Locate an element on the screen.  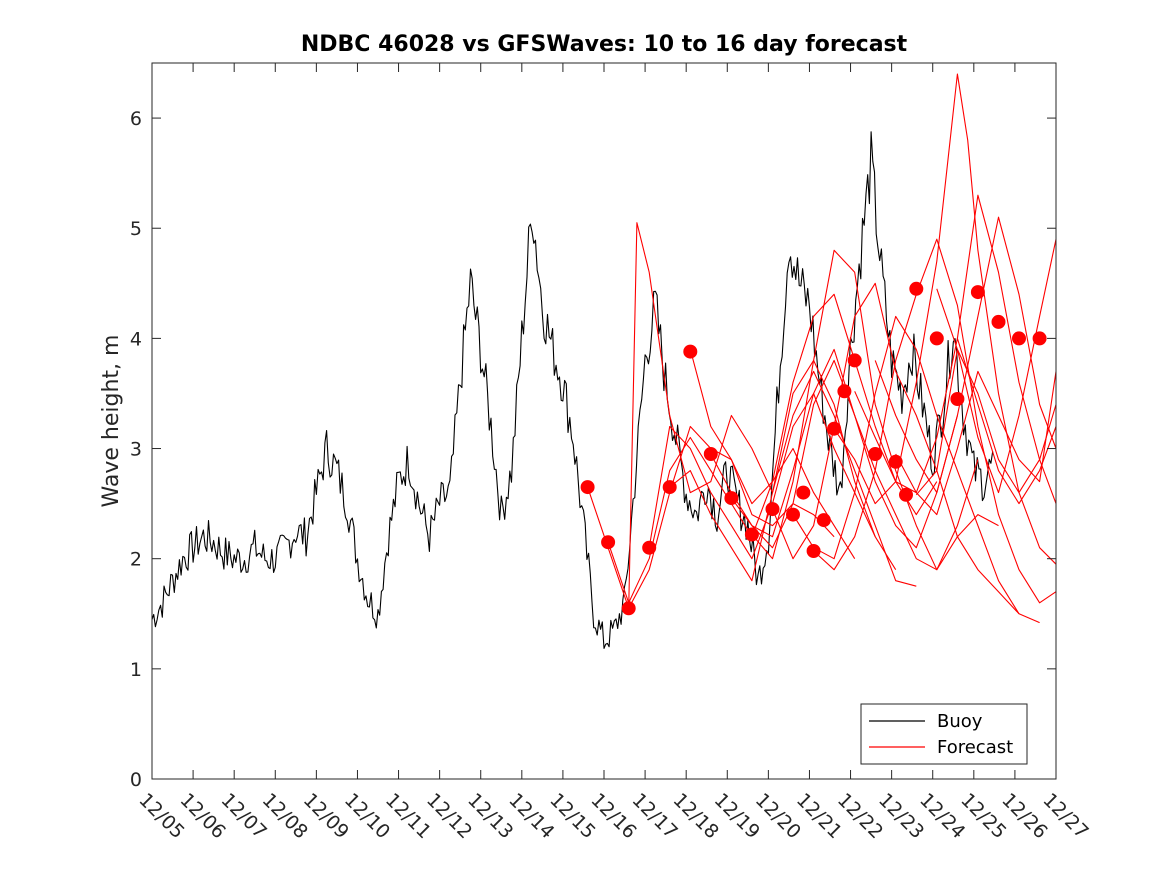
y-tick-label-3: 3 is located at coordinates (136, 450).